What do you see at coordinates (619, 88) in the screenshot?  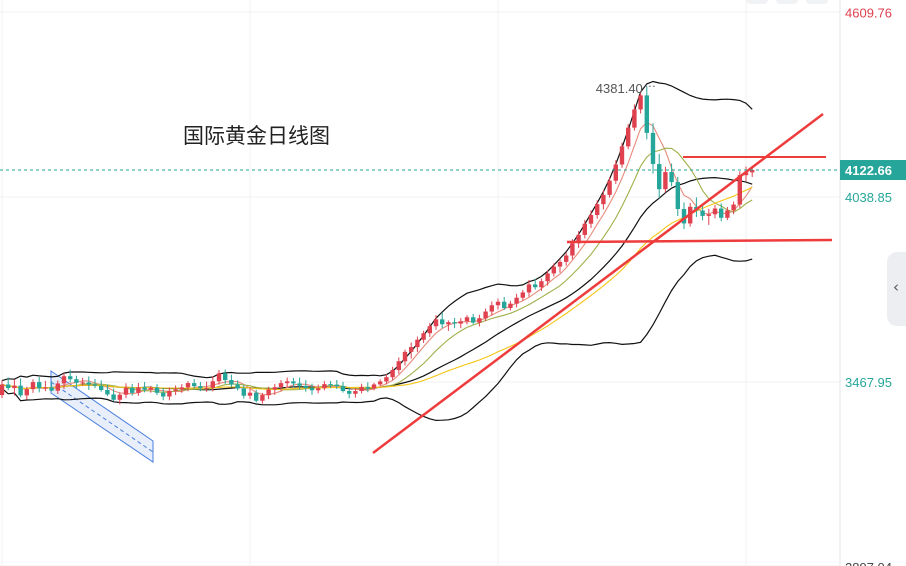 I see `high-annotation: 4381.40` at bounding box center [619, 88].